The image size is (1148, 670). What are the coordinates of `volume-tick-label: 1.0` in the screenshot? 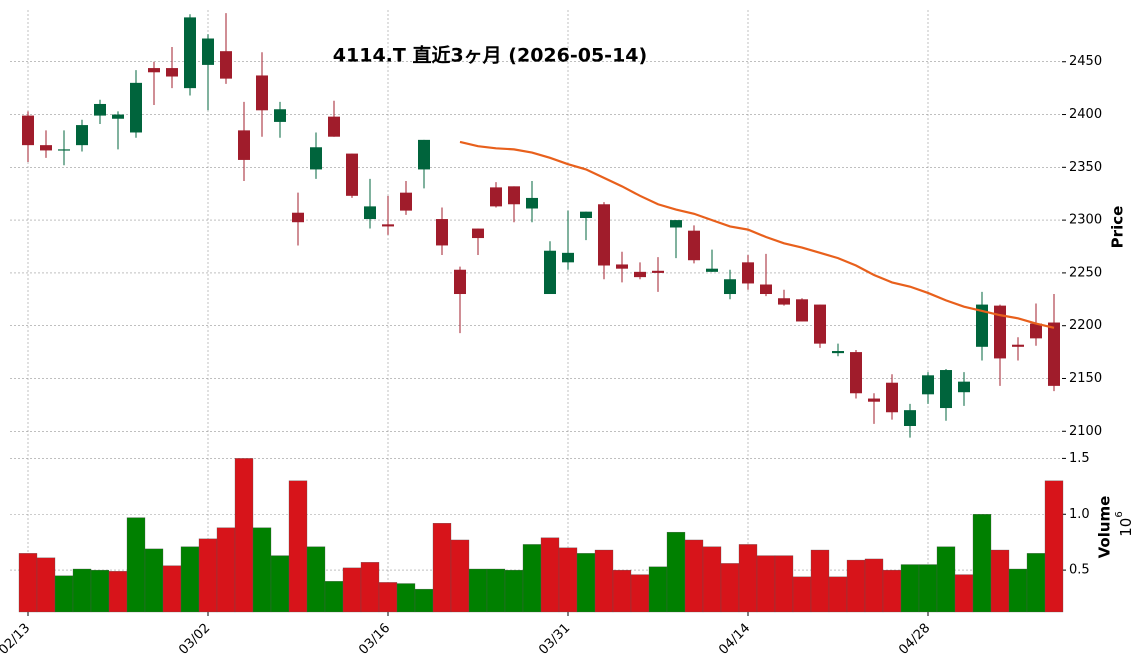 It's located at (1079, 514).